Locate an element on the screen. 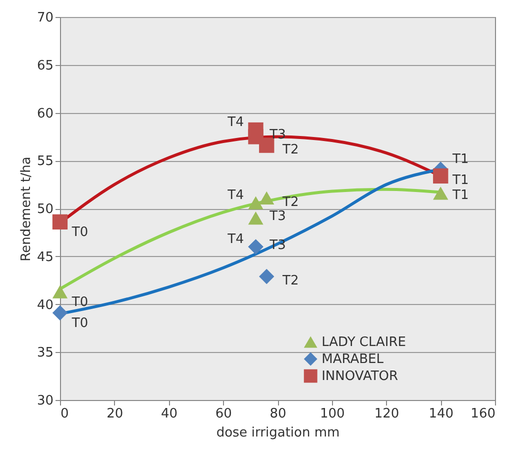 The height and width of the screenshot is (452, 512). x-tick-label: 80 is located at coordinates (278, 414).